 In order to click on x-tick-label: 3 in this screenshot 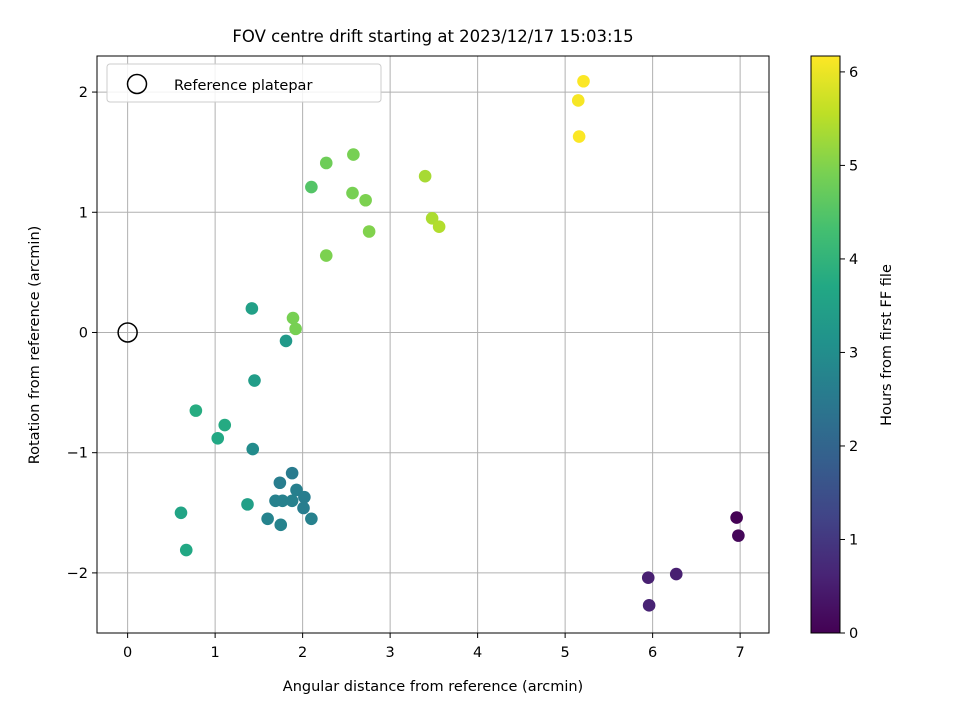, I will do `click(390, 653)`.